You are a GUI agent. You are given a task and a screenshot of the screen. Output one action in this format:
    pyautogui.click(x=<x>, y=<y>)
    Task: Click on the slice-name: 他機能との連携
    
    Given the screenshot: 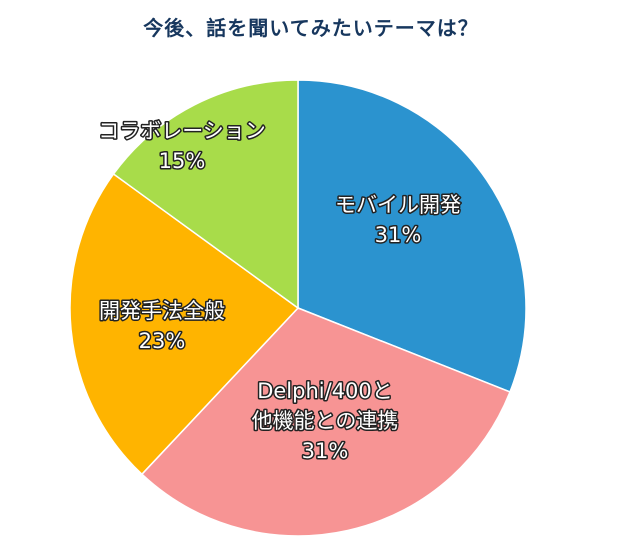 What is the action you would take?
    pyautogui.click(x=325, y=421)
    